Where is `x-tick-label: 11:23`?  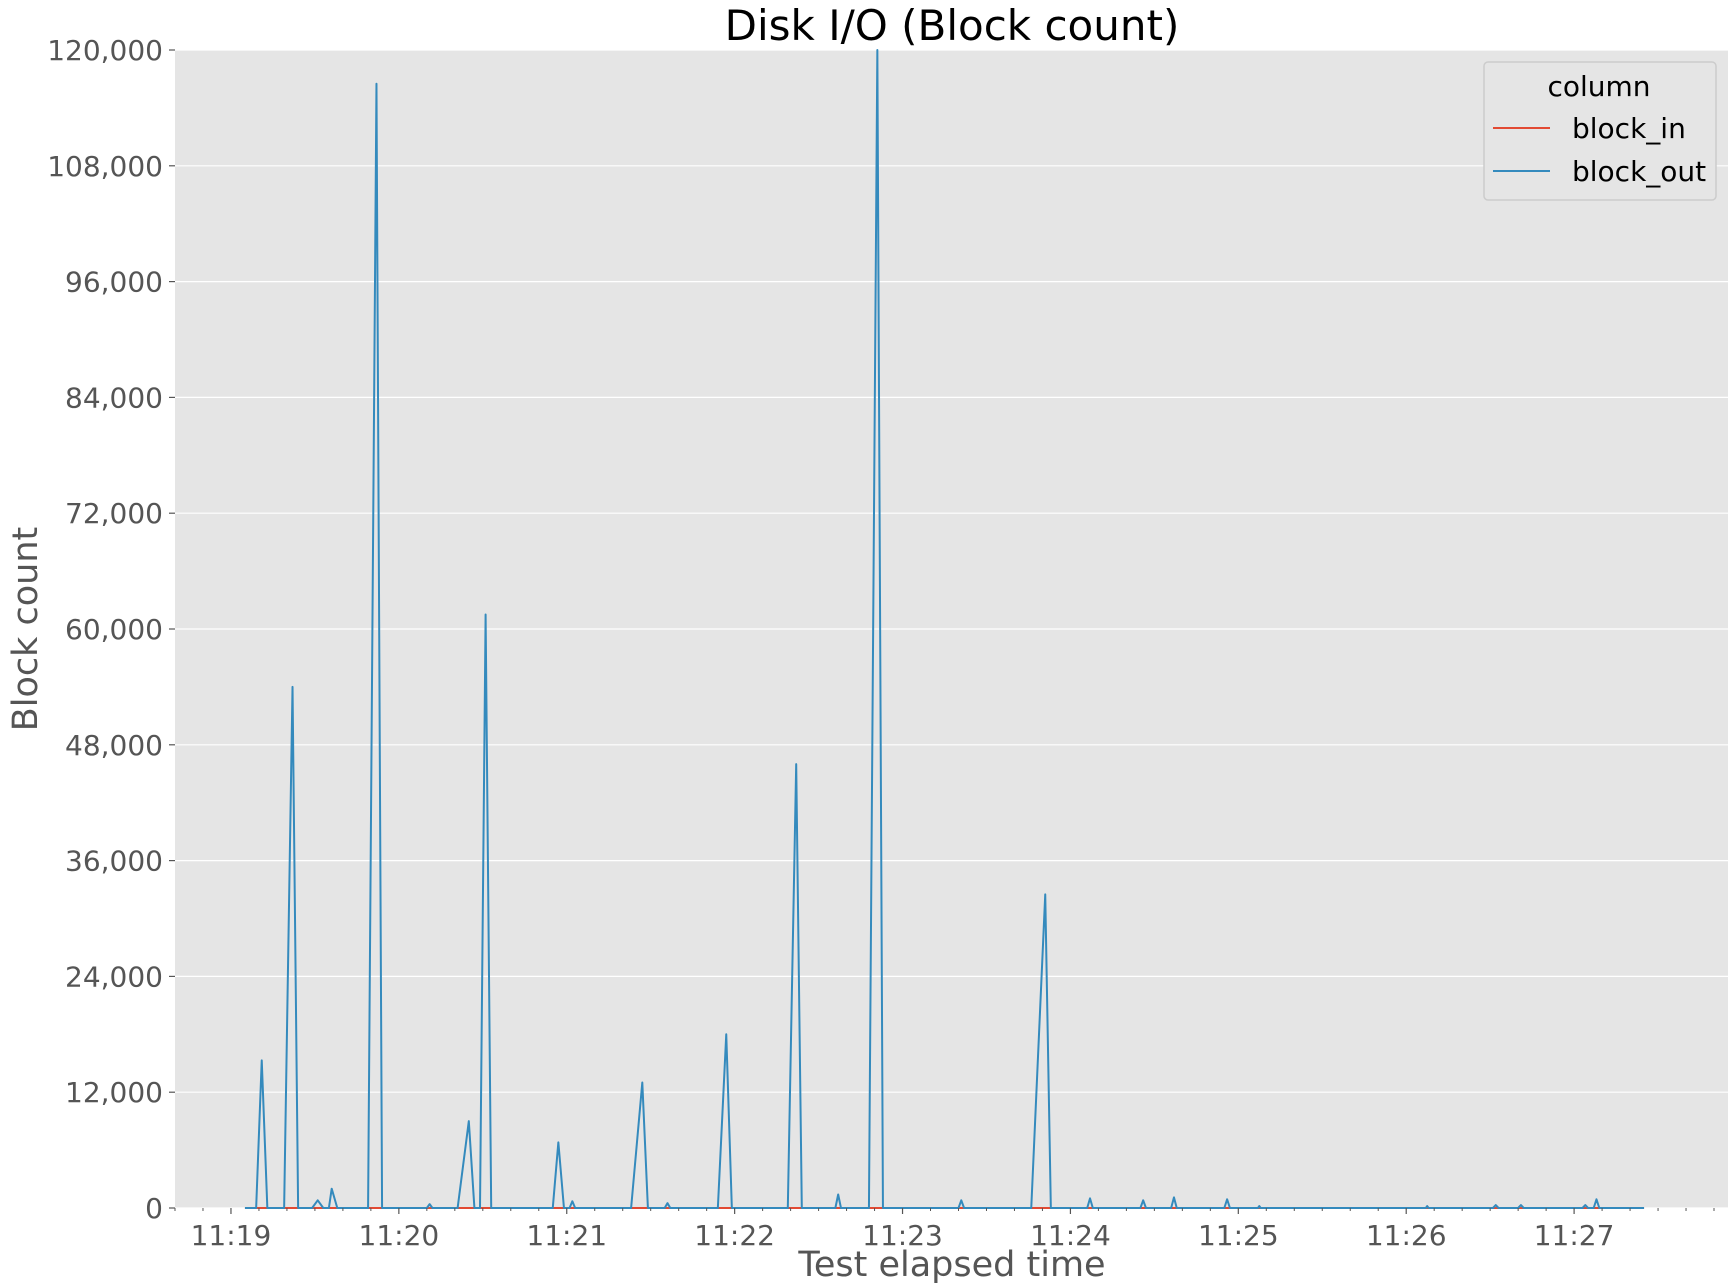
x-tick-label: 11:23 is located at coordinates (902, 1235).